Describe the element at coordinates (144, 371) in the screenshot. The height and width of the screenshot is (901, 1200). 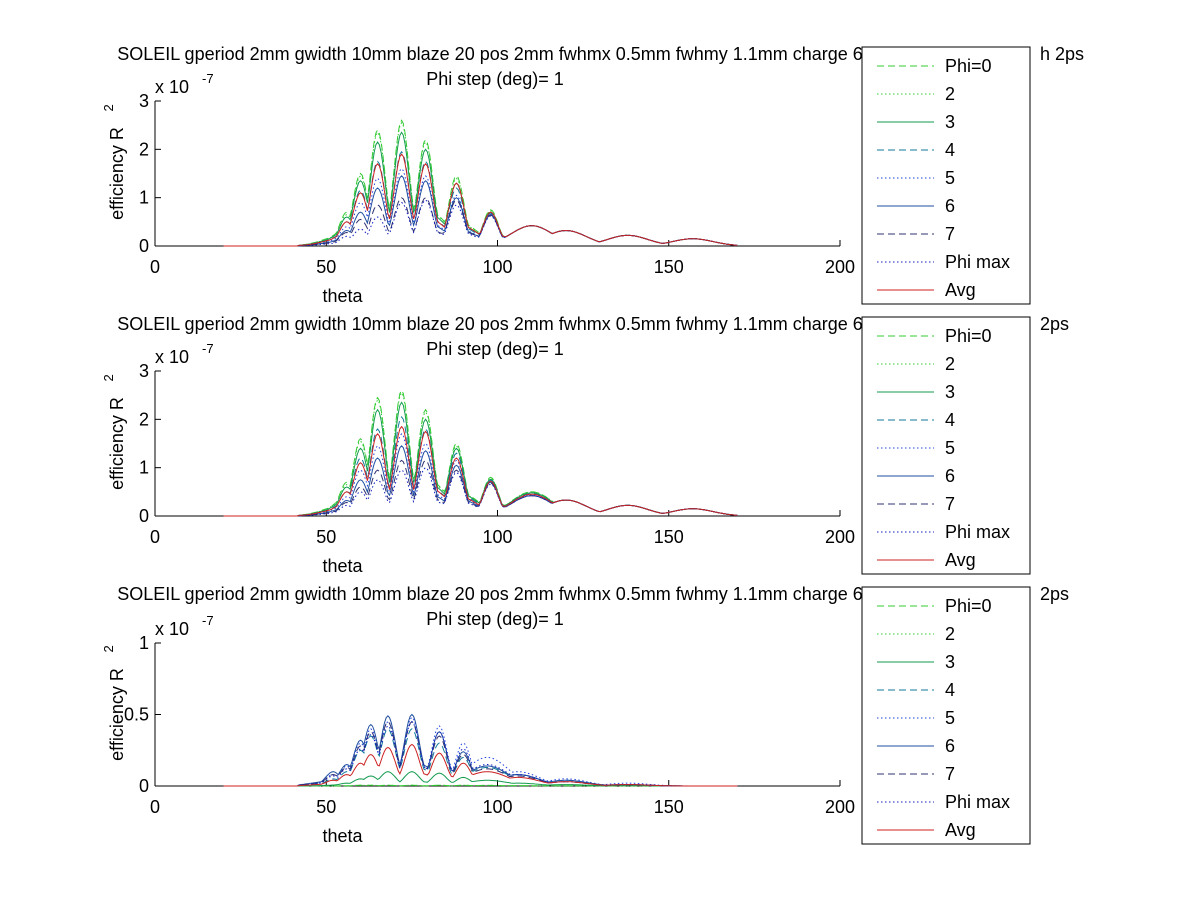
I see `y-tick-label: 3` at that location.